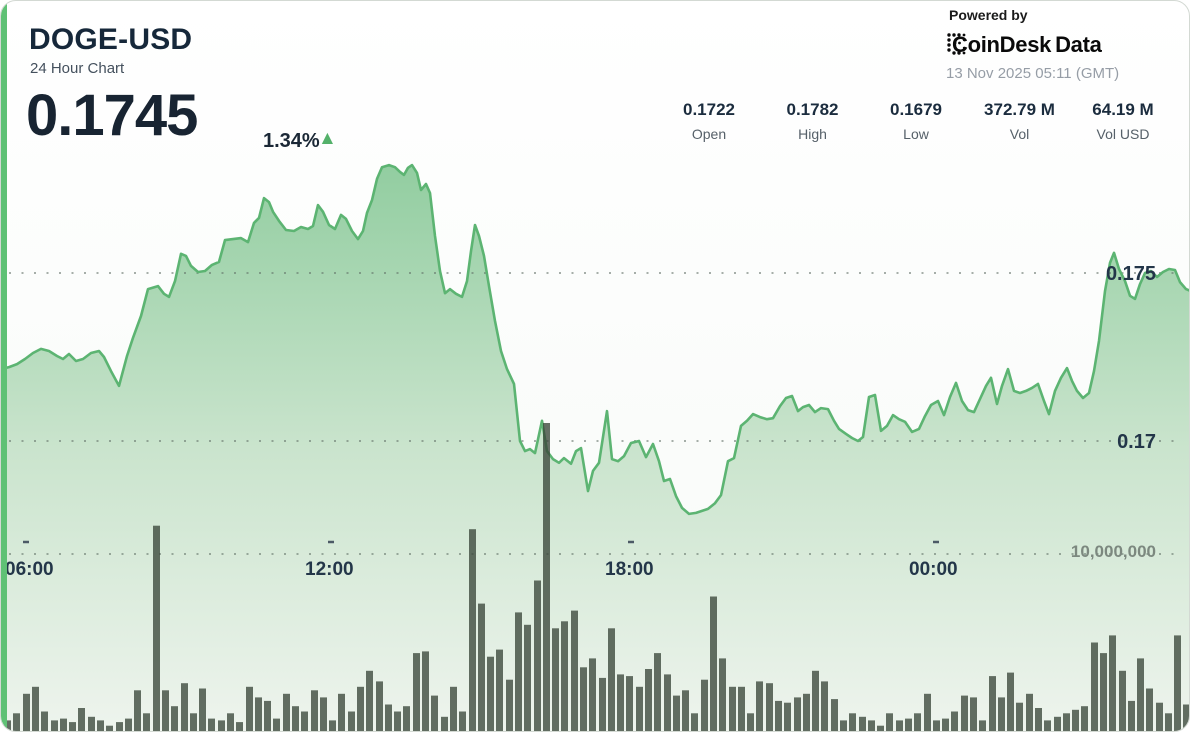  I want to click on stat-high-value: 0.1782, so click(812, 109).